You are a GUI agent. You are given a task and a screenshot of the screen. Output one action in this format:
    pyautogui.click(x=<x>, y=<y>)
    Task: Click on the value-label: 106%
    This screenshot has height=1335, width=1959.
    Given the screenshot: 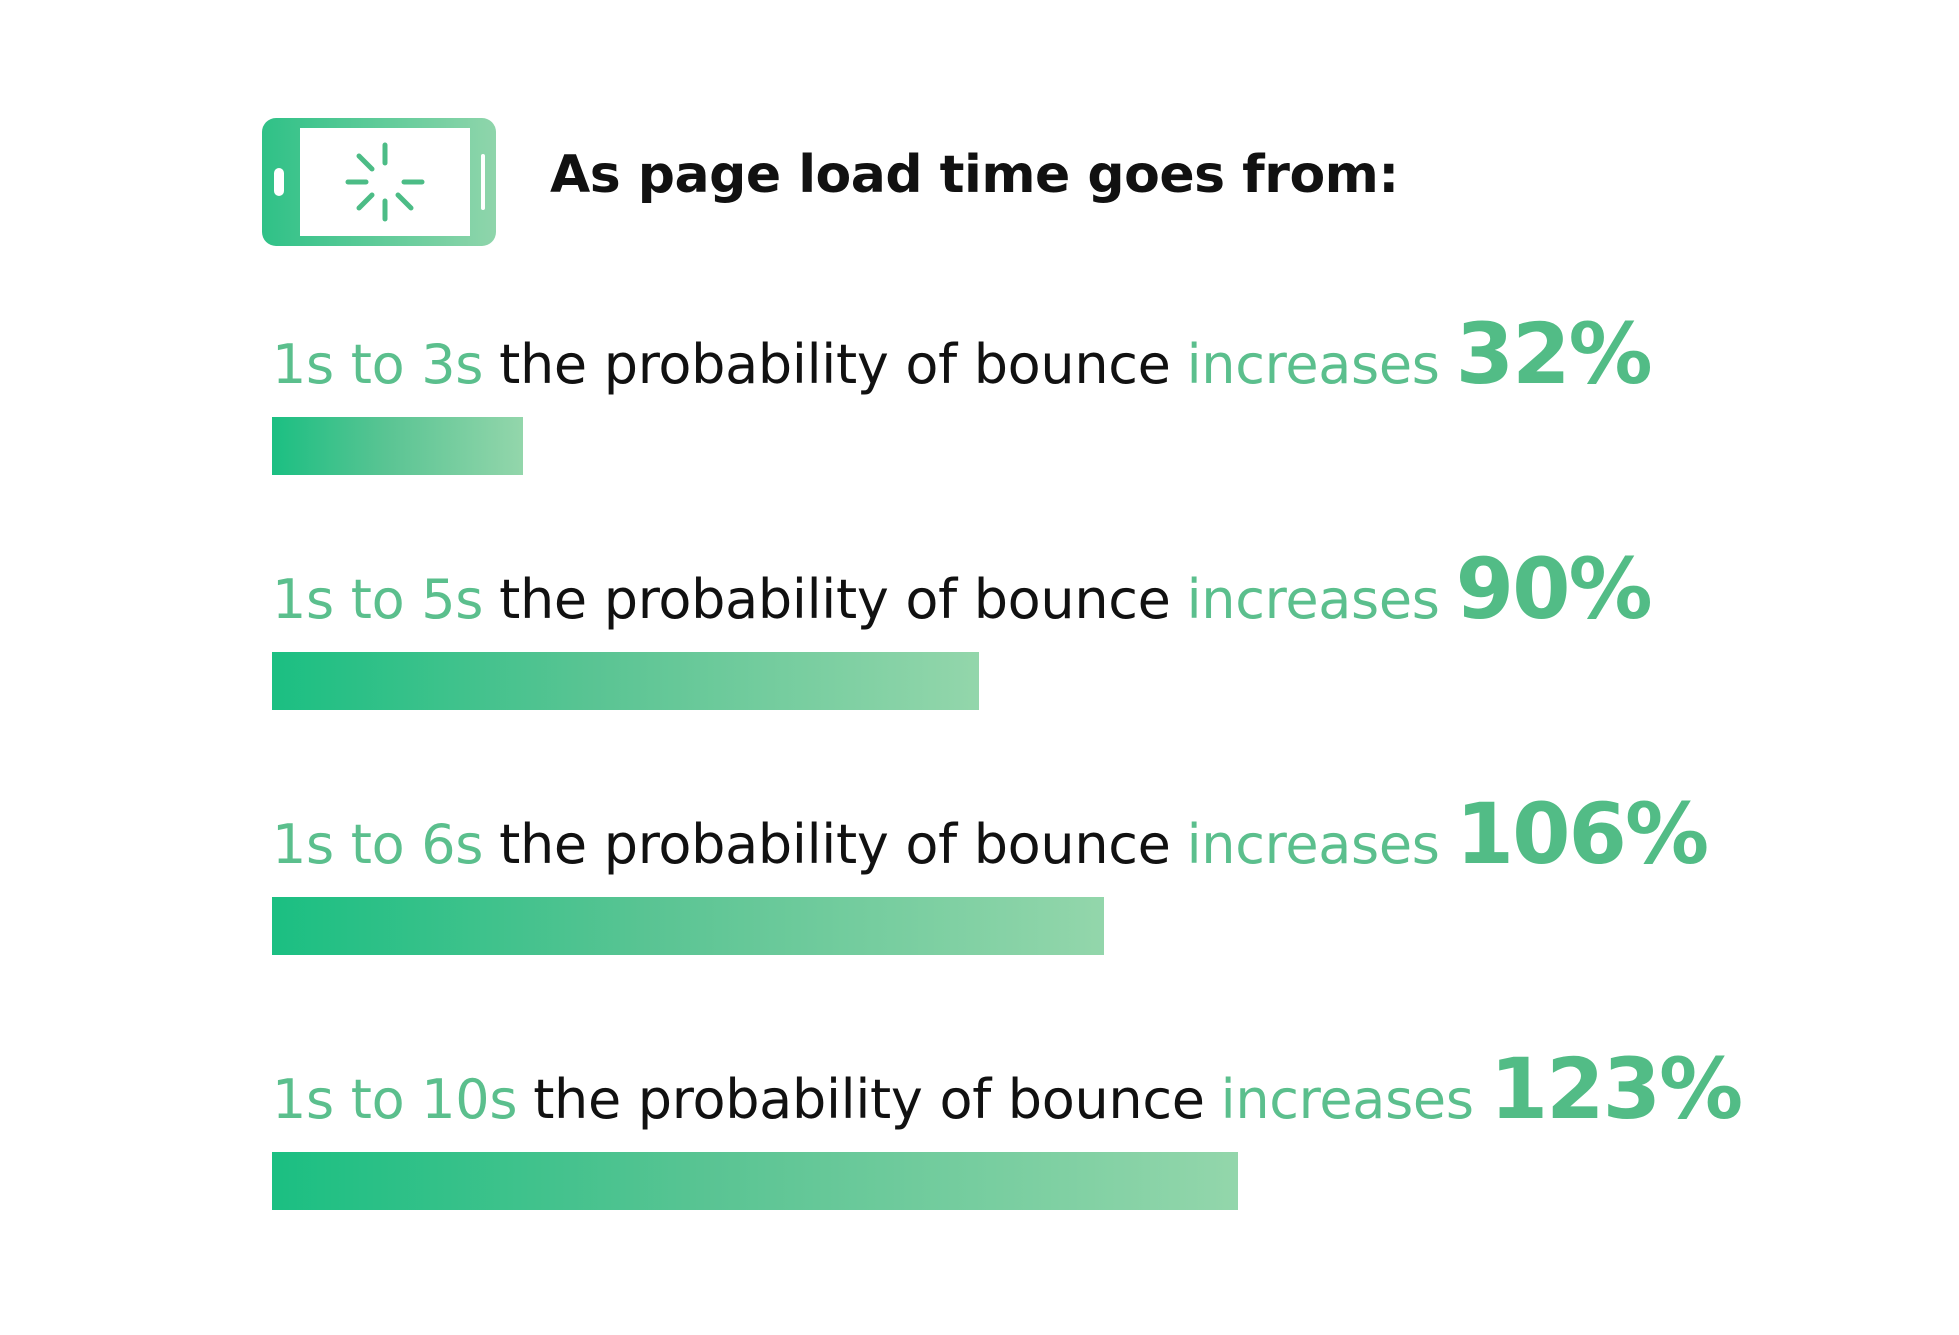 What is the action you would take?
    pyautogui.click(x=1582, y=834)
    